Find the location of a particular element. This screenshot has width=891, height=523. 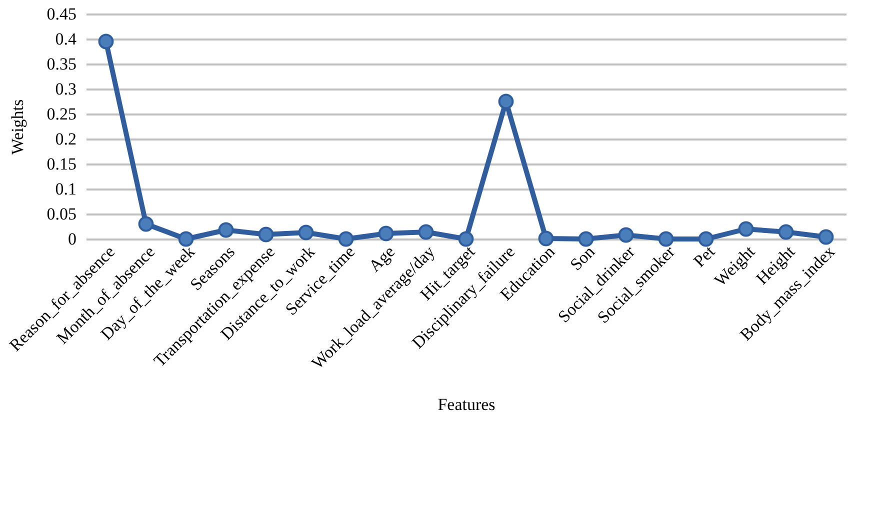

y-tick-label: 0.35 is located at coordinates (61, 64).